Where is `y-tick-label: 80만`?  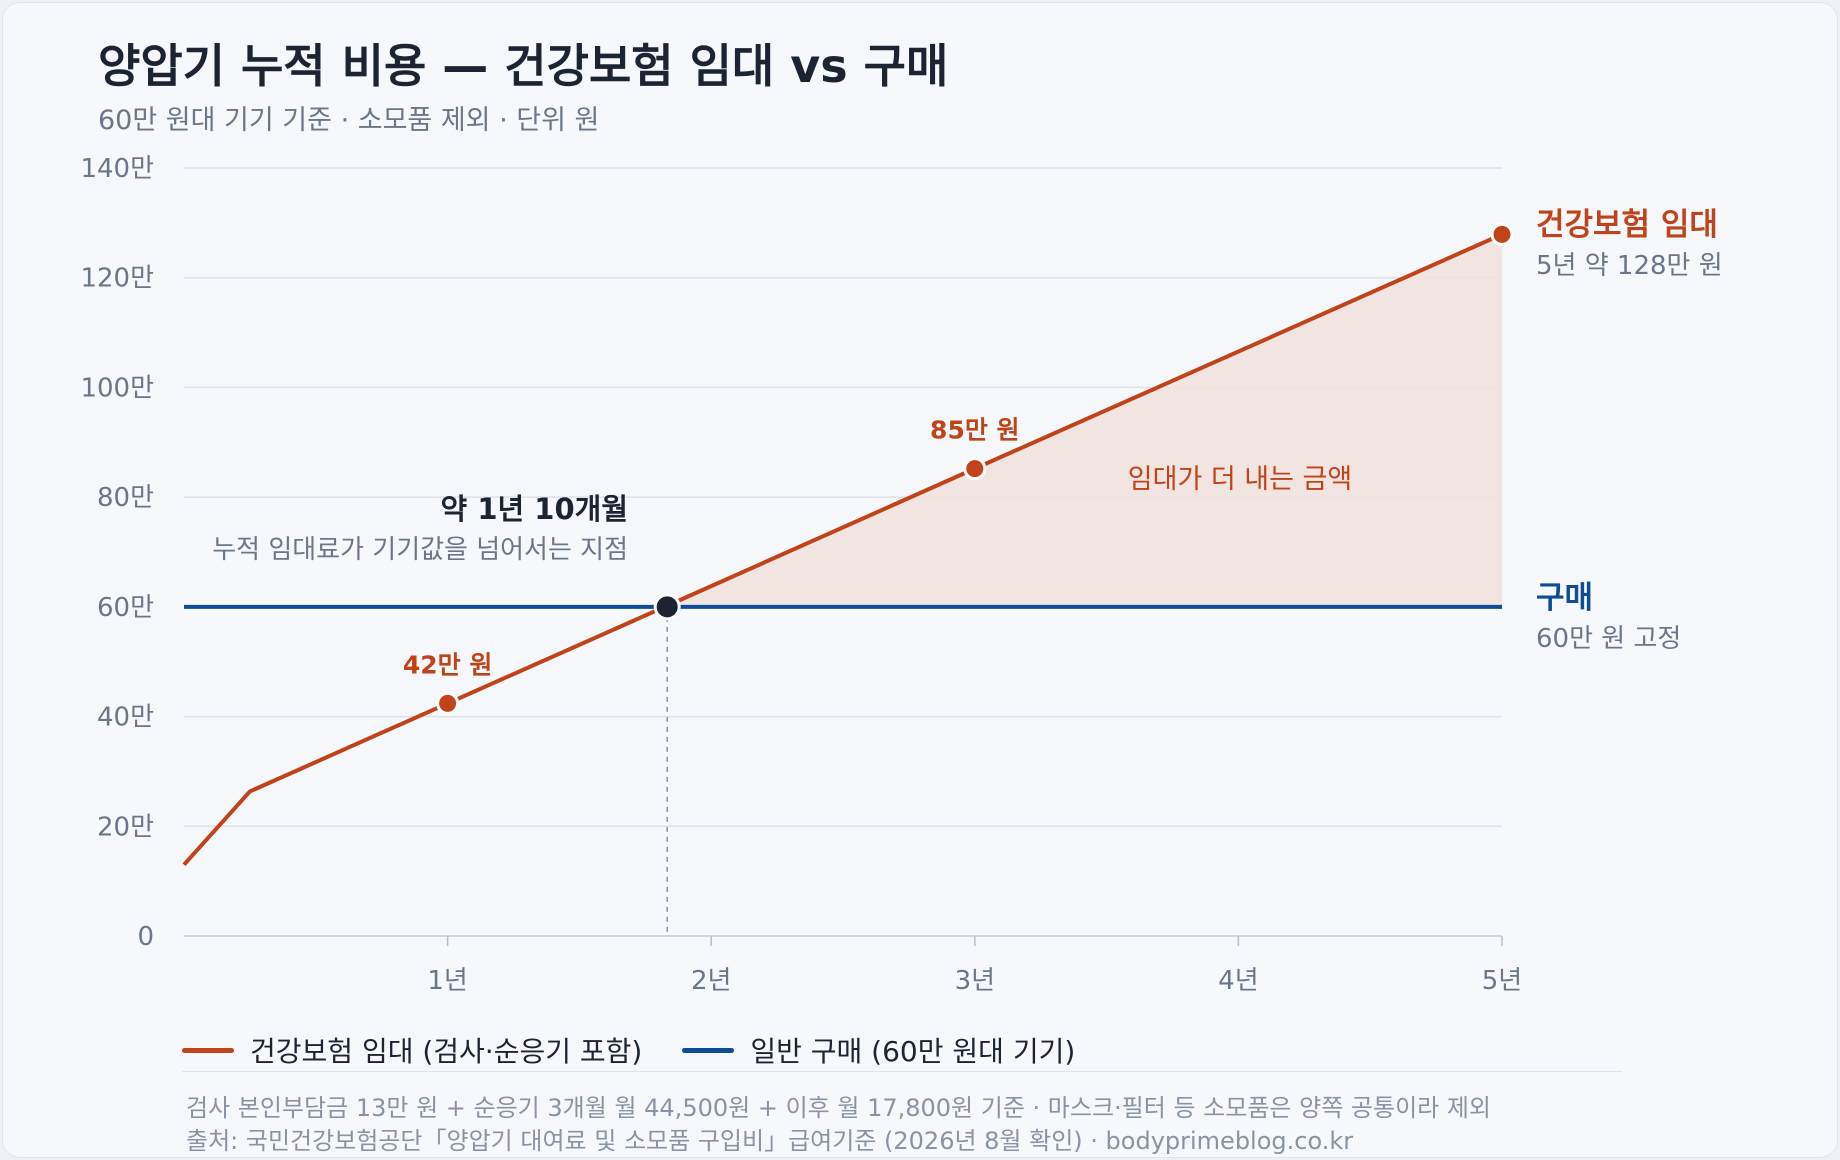
y-tick-label: 80만 is located at coordinates (125, 498).